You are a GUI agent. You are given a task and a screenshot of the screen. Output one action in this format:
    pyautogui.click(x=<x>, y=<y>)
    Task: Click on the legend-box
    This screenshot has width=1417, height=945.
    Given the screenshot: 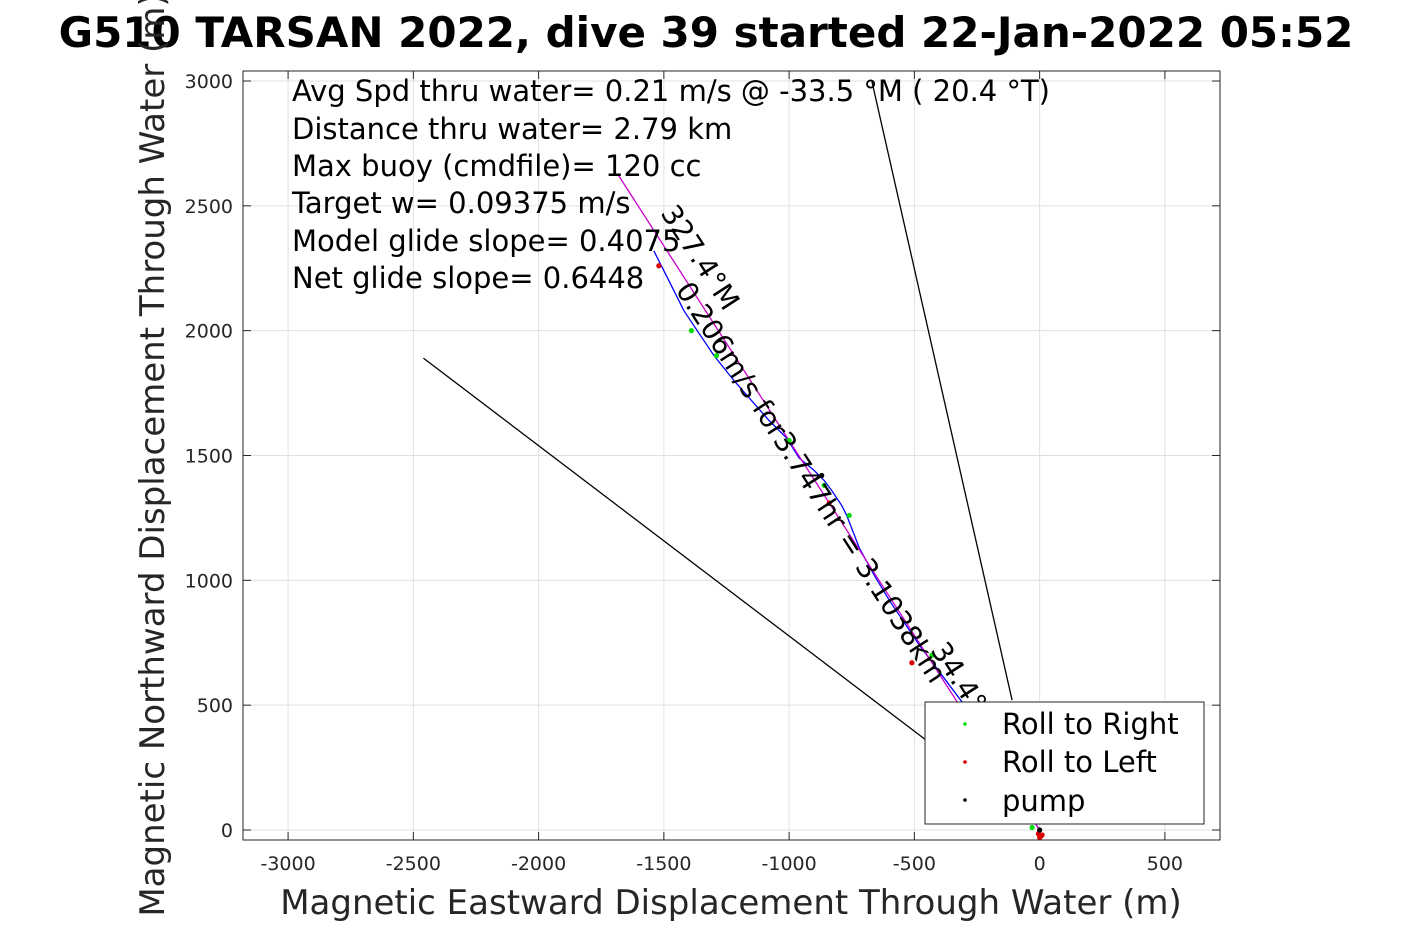 What is the action you would take?
    pyautogui.click(x=1064, y=763)
    